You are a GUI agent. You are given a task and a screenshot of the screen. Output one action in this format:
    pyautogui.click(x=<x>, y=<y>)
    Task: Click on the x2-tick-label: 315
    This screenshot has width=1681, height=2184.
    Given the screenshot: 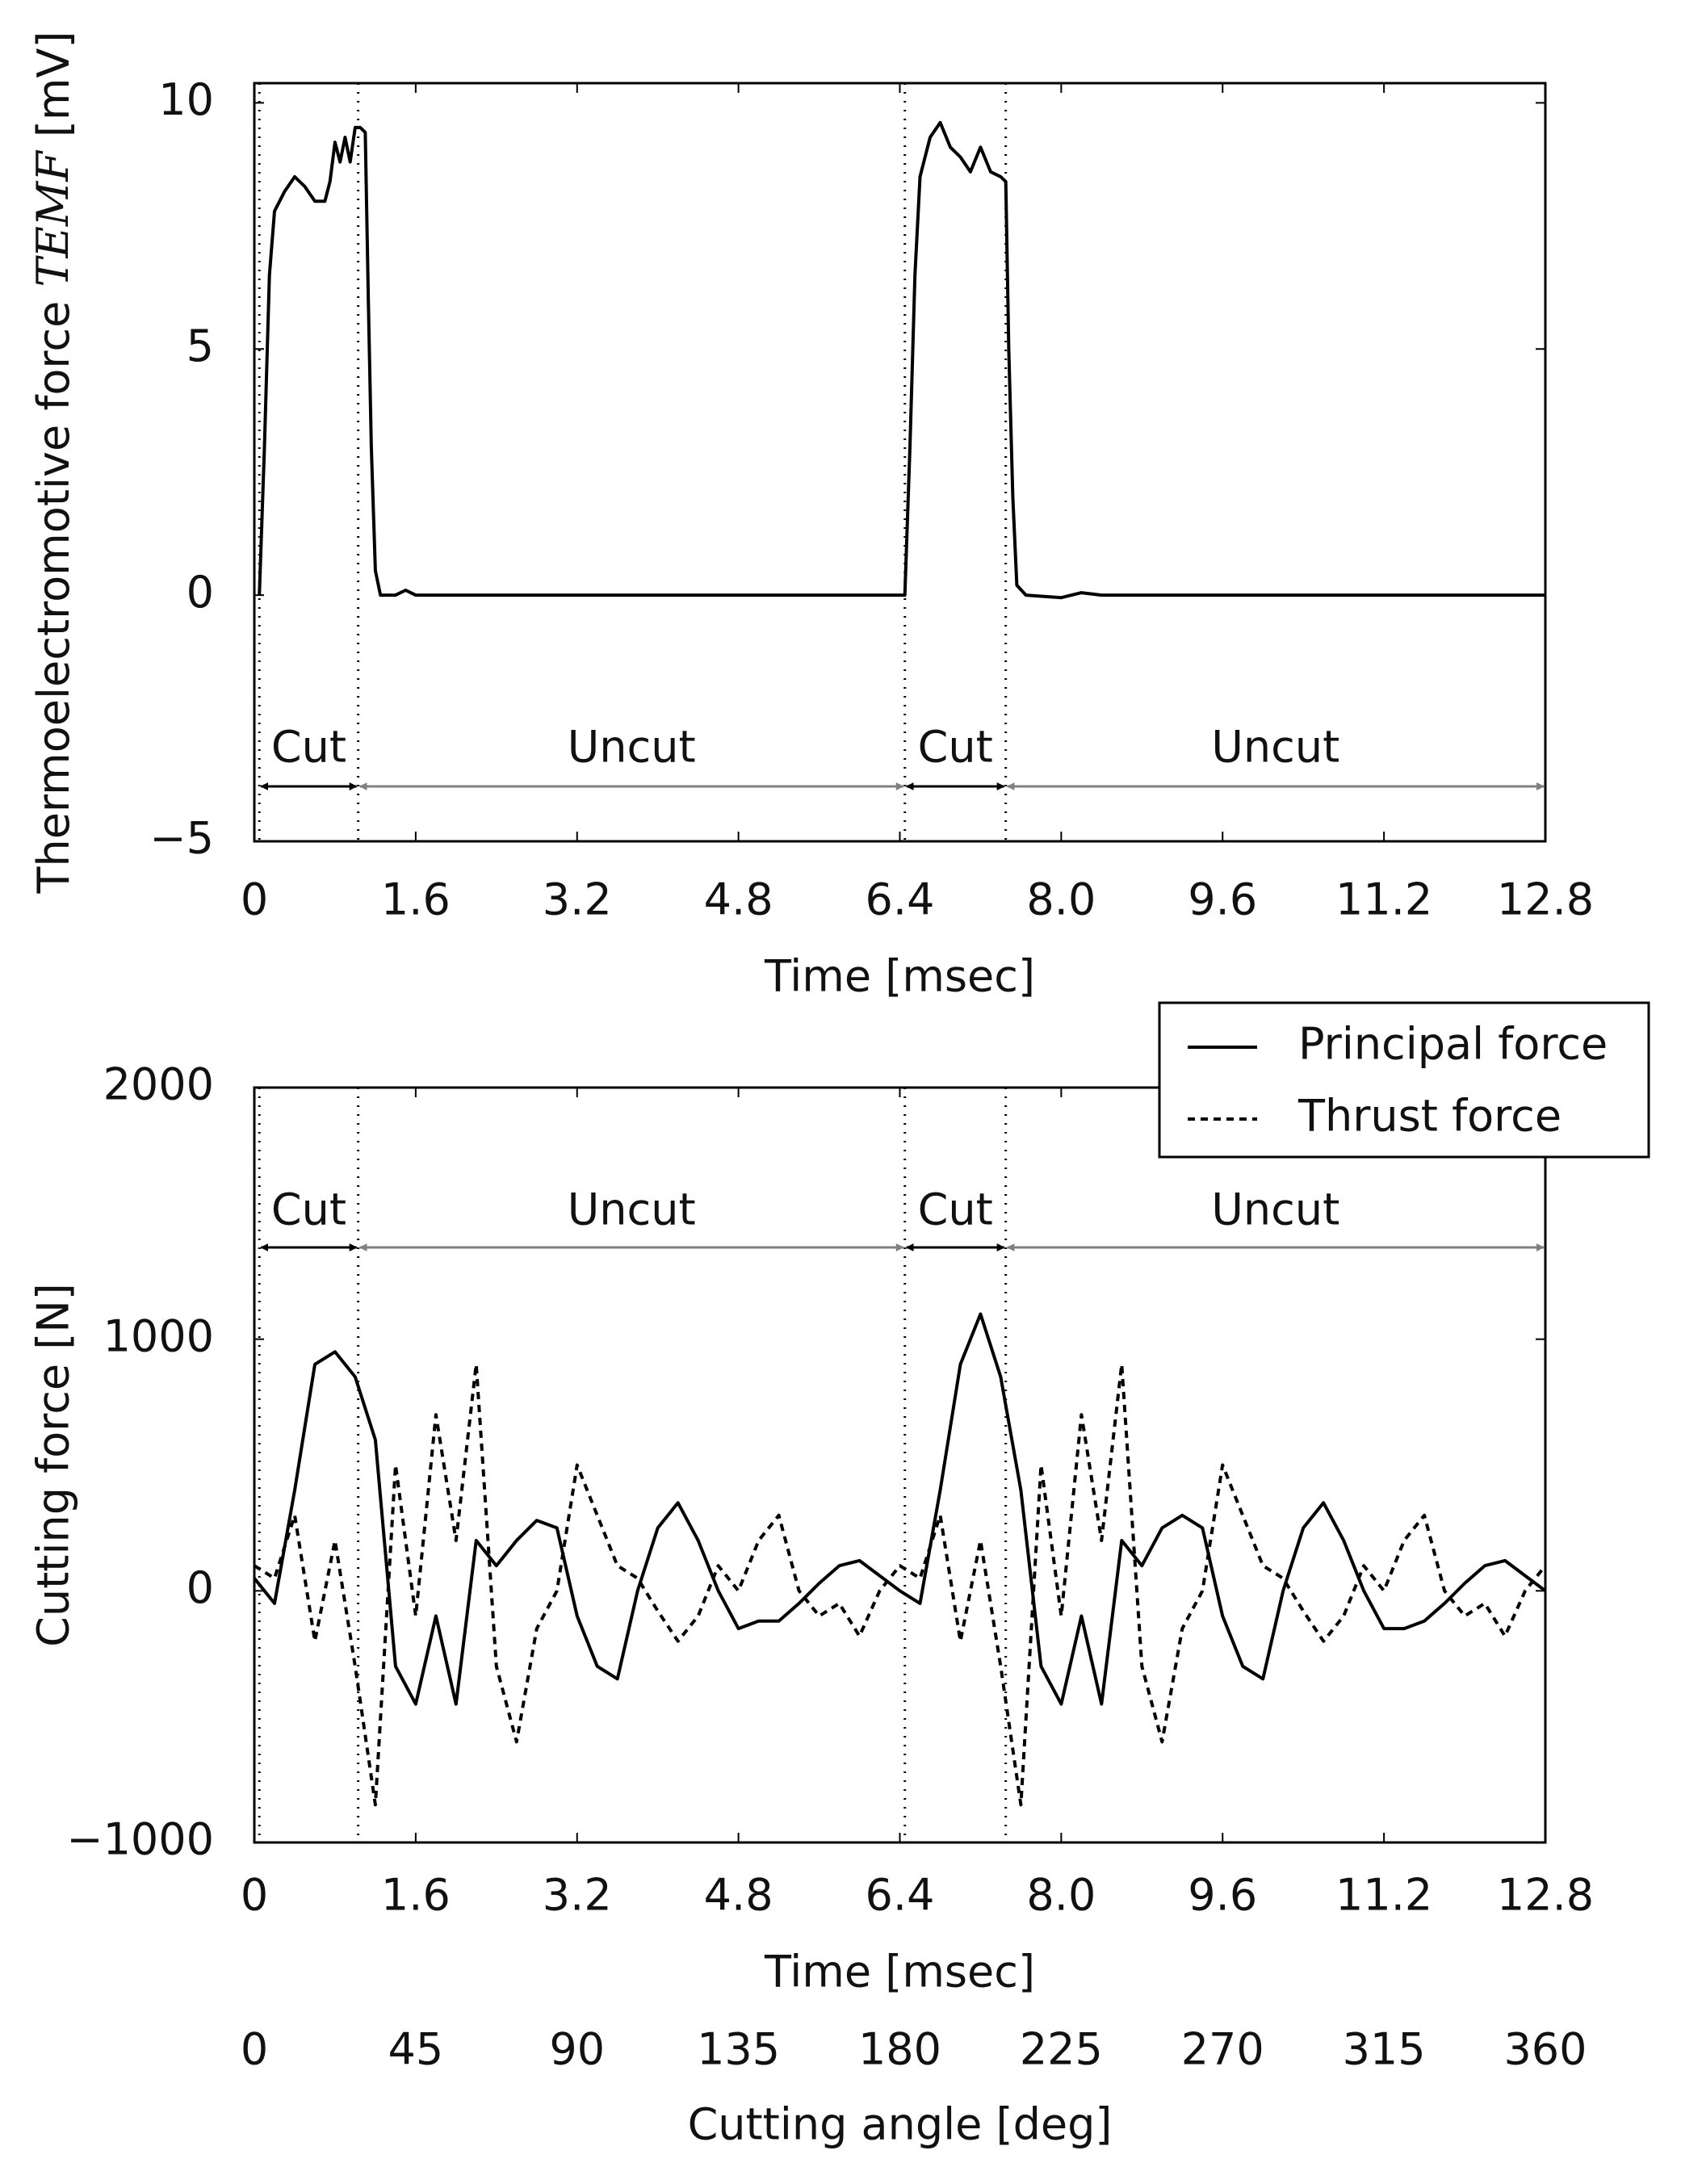 What is the action you would take?
    pyautogui.click(x=1384, y=2049)
    